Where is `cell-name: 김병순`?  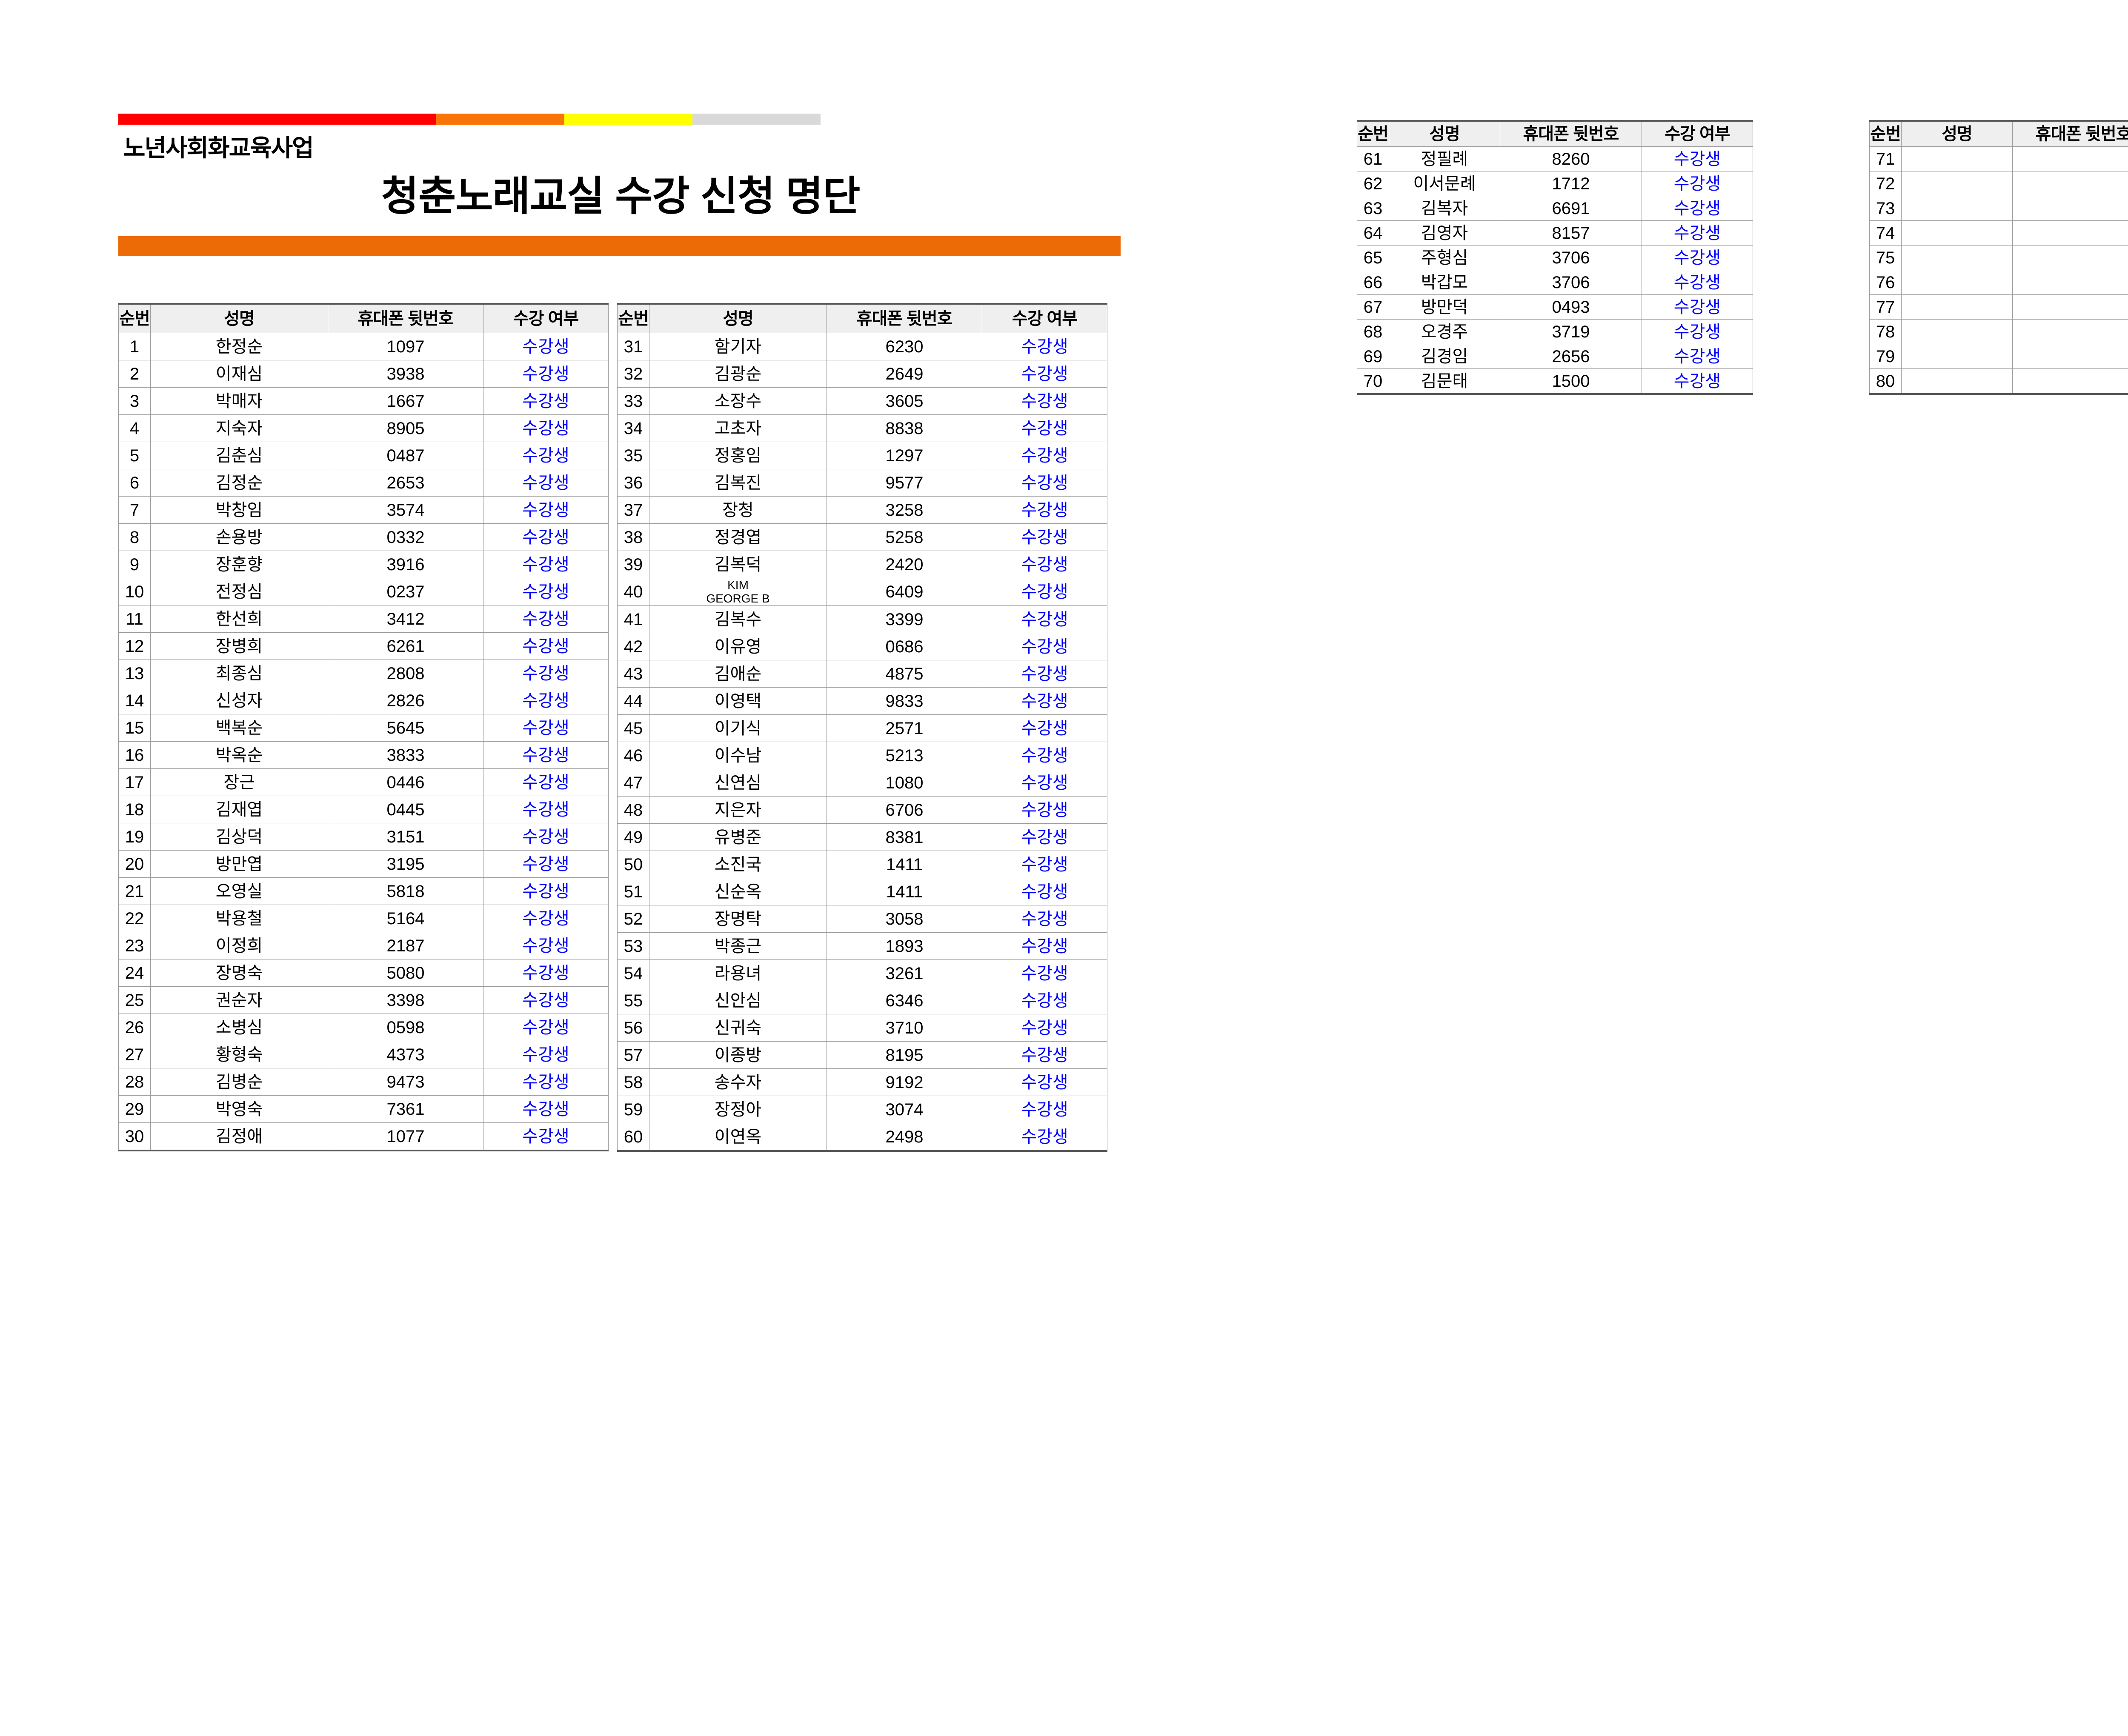 cell-name: 김병순 is located at coordinates (239, 1082).